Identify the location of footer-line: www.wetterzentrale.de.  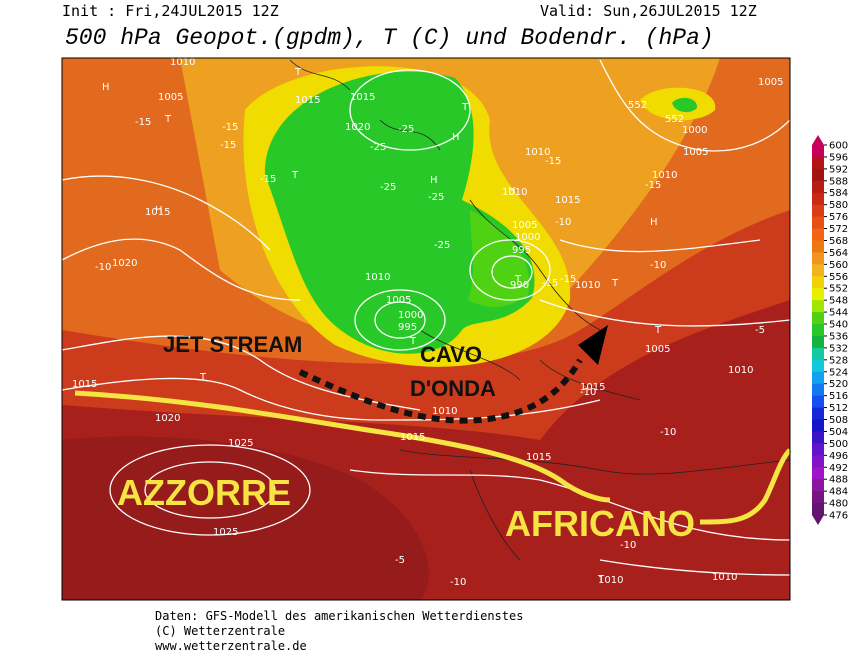
(231, 646).